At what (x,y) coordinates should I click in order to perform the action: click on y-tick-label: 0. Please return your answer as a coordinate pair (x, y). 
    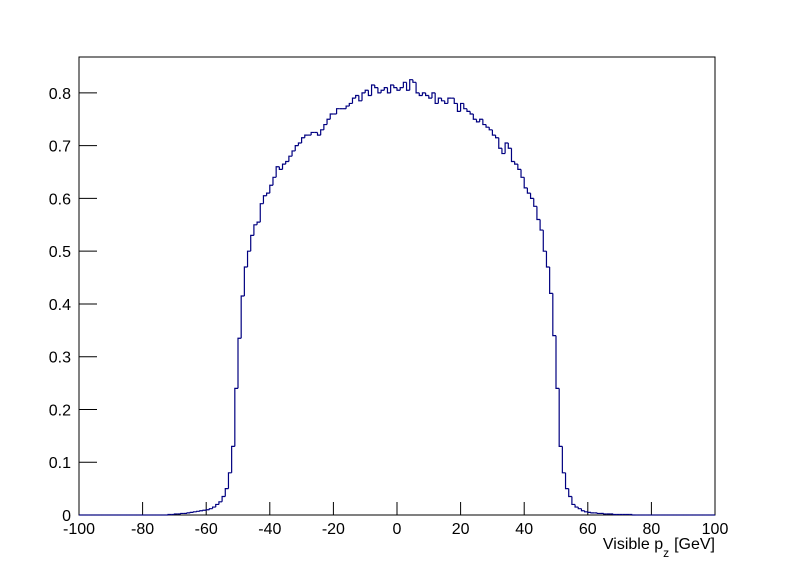
    Looking at the image, I should click on (66, 516).